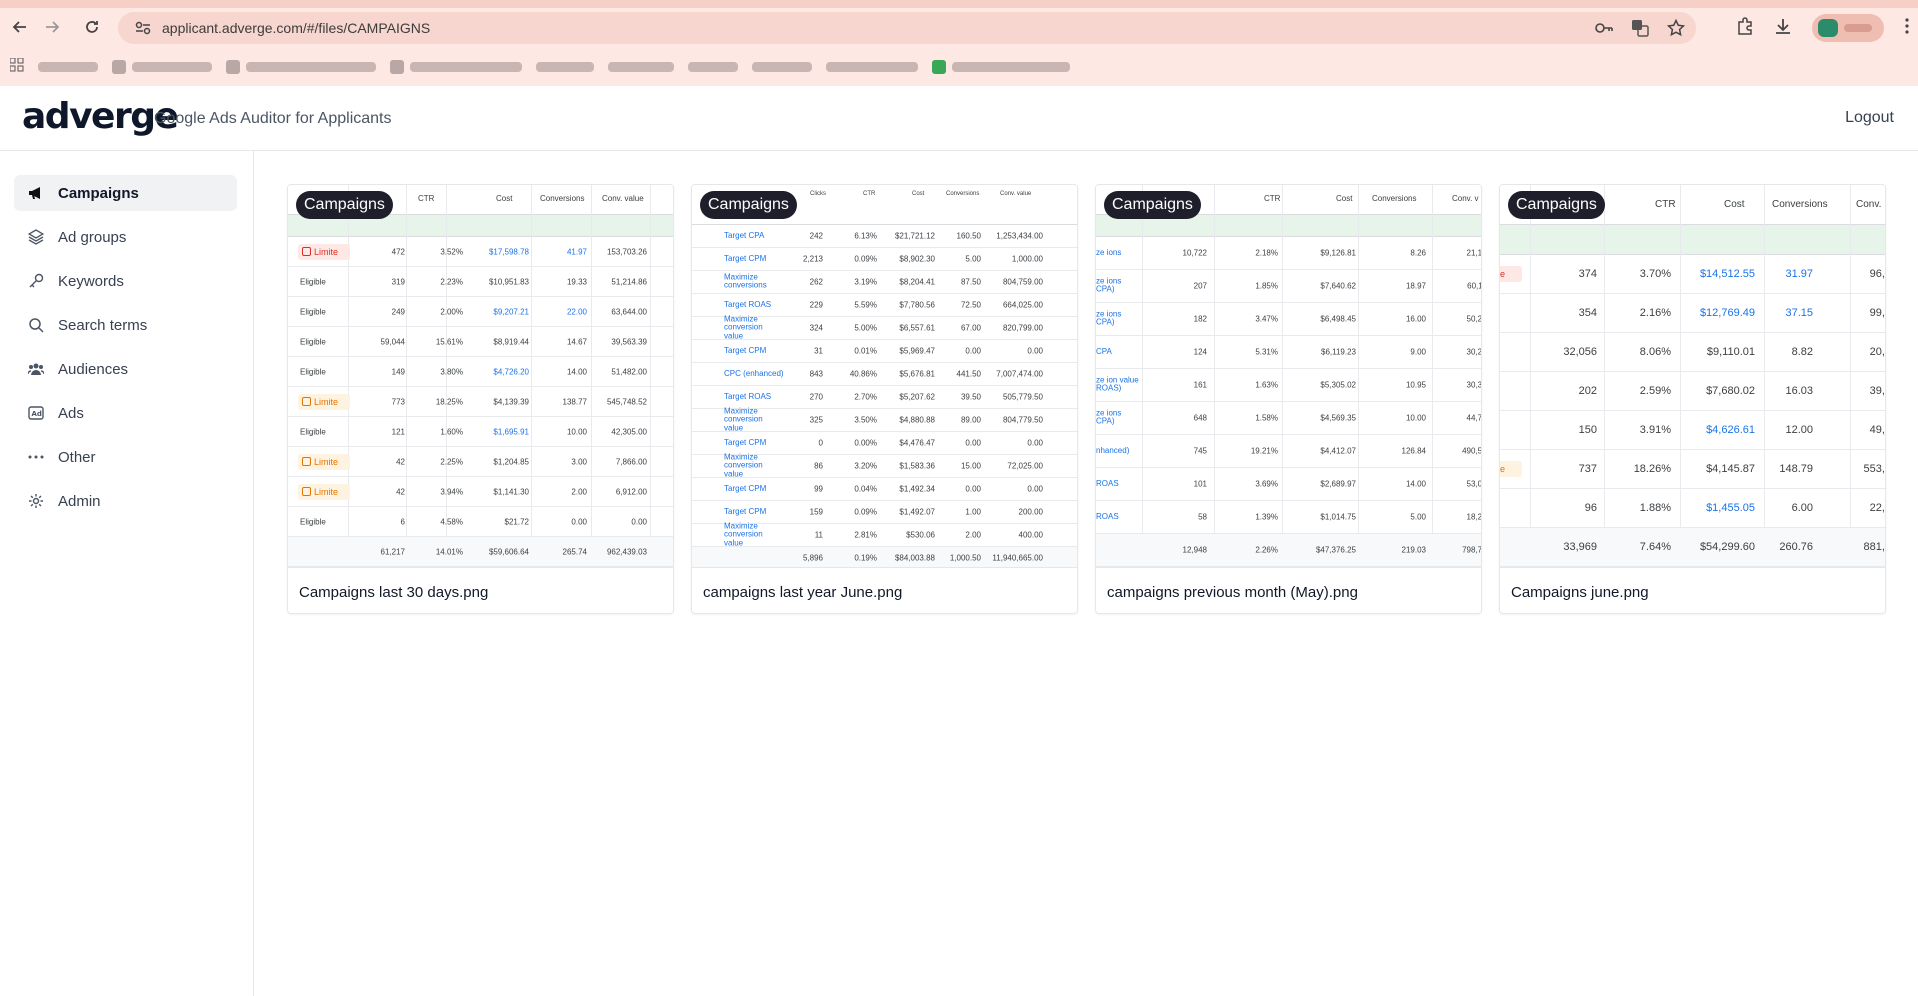 This screenshot has height=996, width=1918. What do you see at coordinates (1288, 286) in the screenshot?
I see `table-row: ze ions CPA) 207 1.85% $7,640.62 18.97 60,118` at bounding box center [1288, 286].